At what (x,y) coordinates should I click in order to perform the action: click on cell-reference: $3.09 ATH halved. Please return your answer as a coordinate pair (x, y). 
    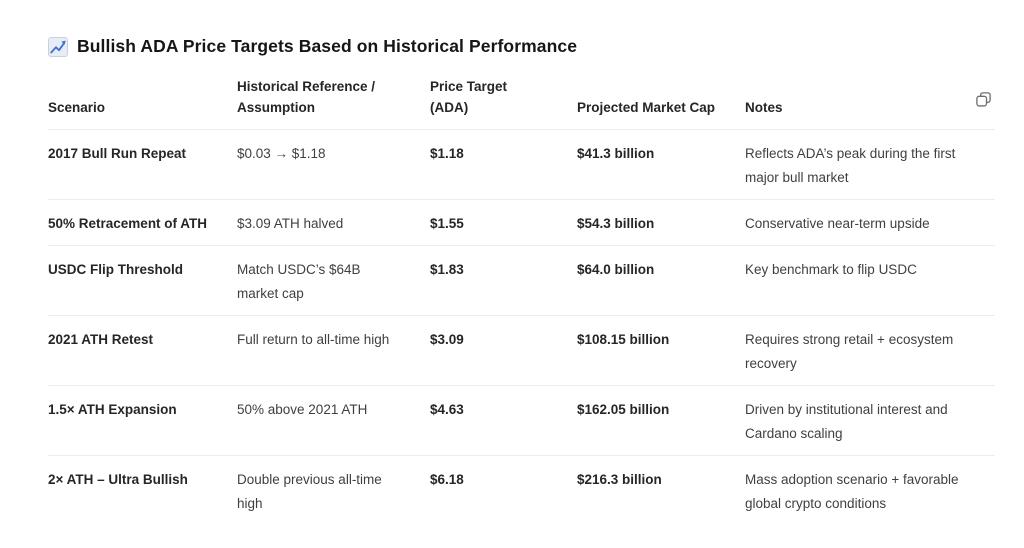
    Looking at the image, I should click on (333, 222).